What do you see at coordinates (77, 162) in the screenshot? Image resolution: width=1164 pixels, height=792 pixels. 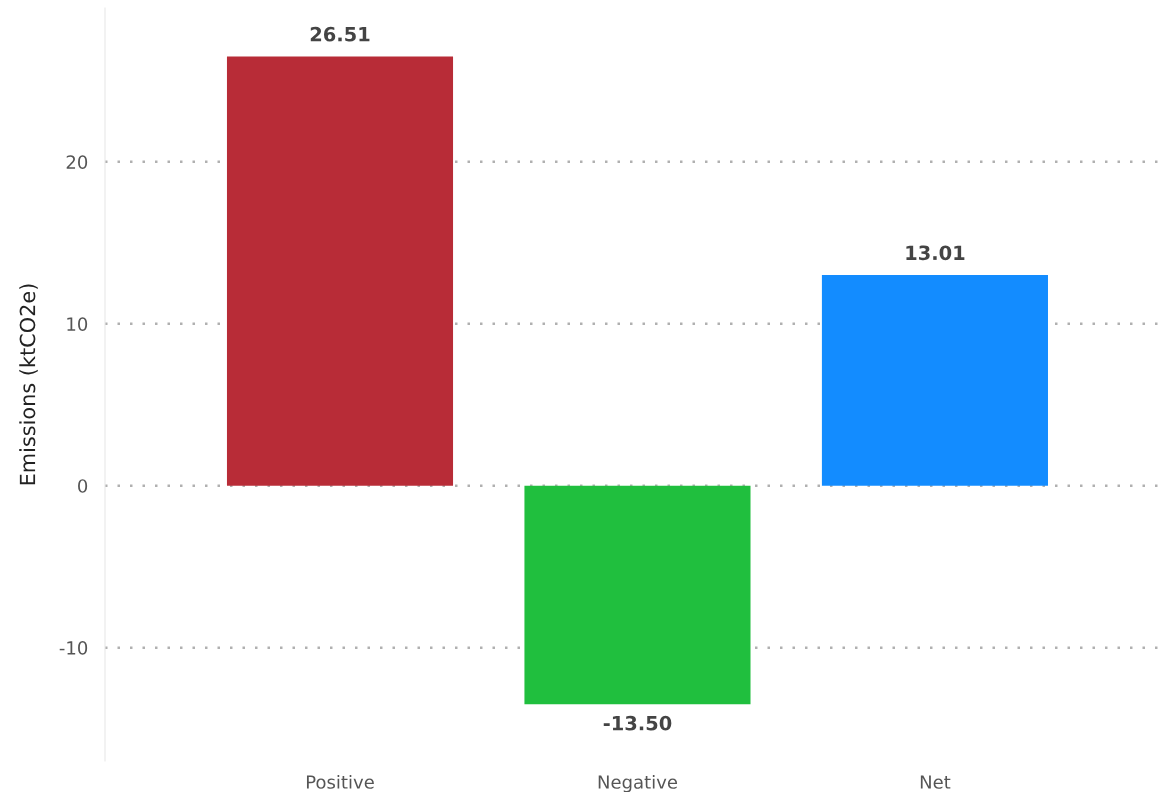 I see `y-tick-label: 20` at bounding box center [77, 162].